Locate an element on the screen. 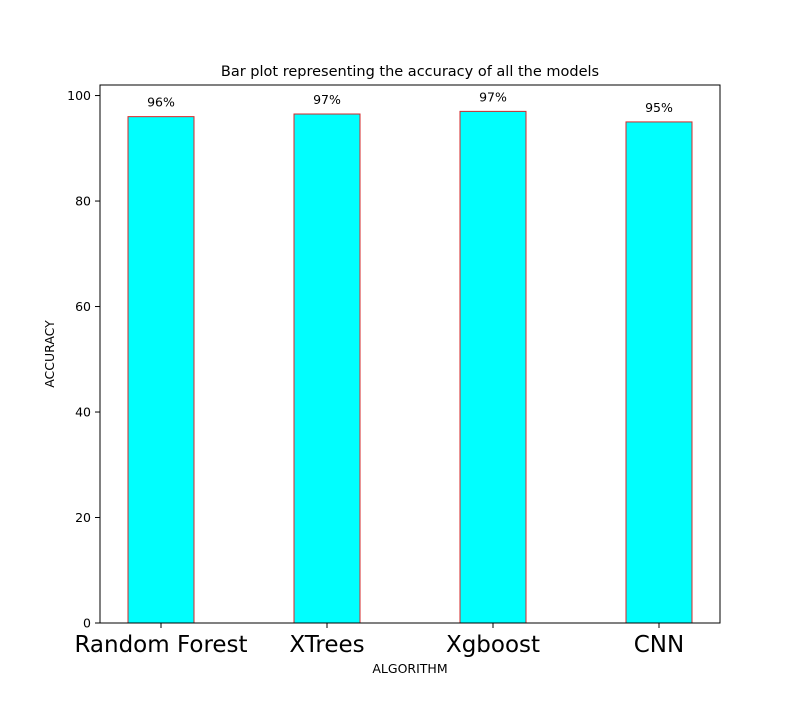 The height and width of the screenshot is (705, 800). x-tick-label: Random Forest is located at coordinates (160, 645).